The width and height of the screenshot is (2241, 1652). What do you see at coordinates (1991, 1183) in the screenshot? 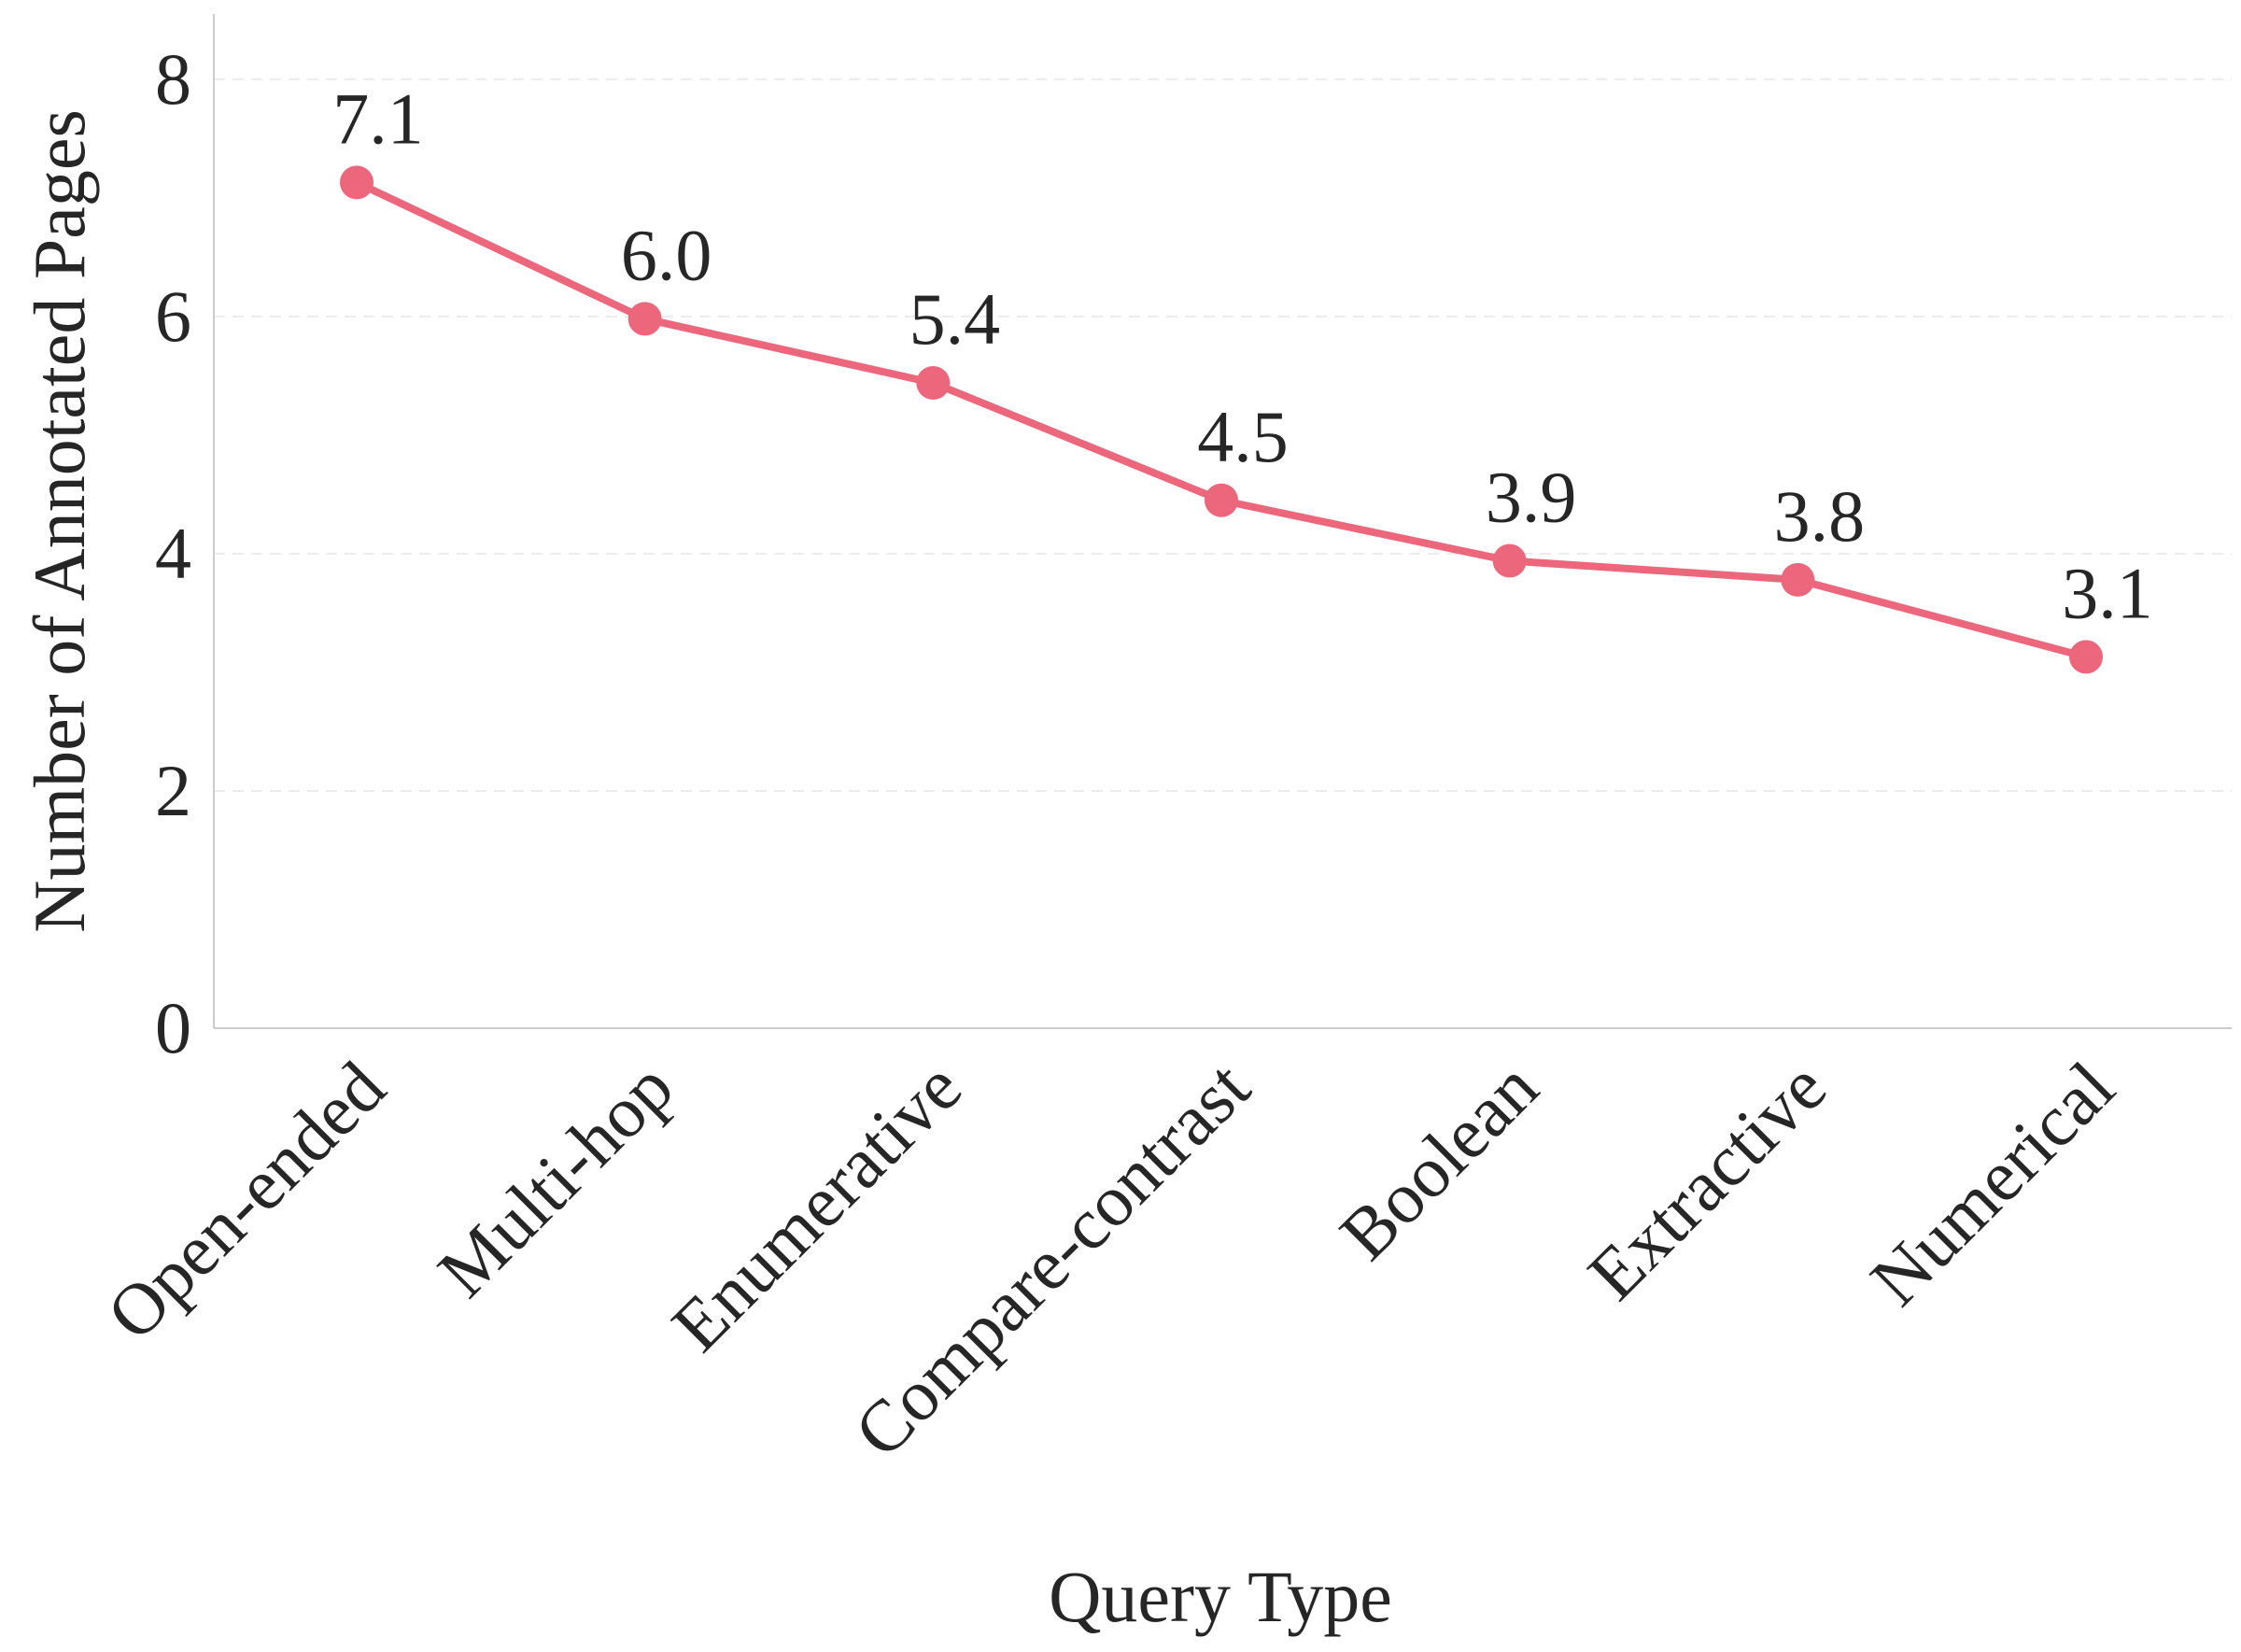
I see `x-tick-label: Numerical` at bounding box center [1991, 1183].